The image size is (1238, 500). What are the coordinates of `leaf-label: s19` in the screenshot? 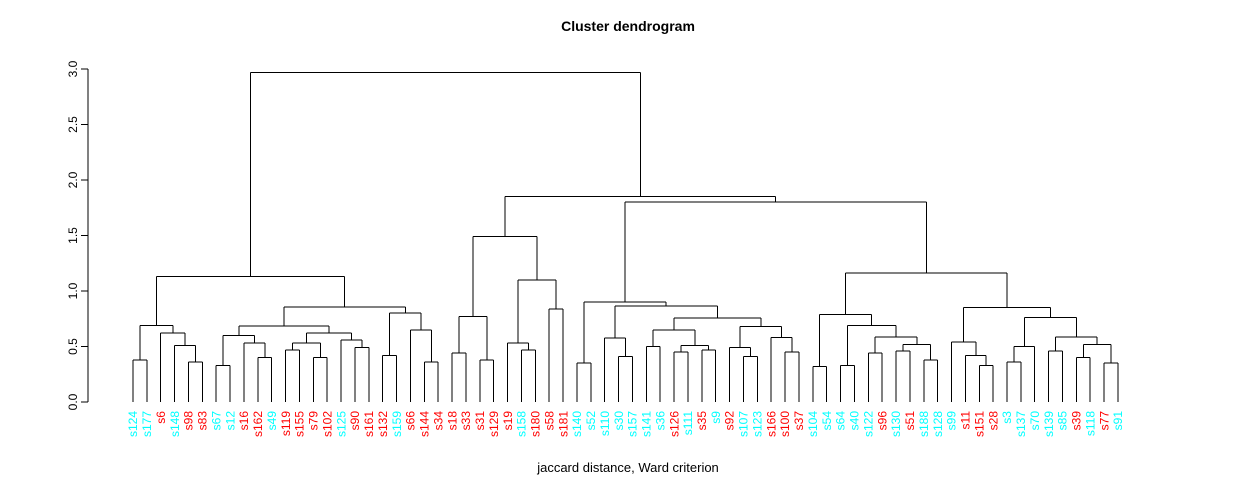 It's located at (508, 421).